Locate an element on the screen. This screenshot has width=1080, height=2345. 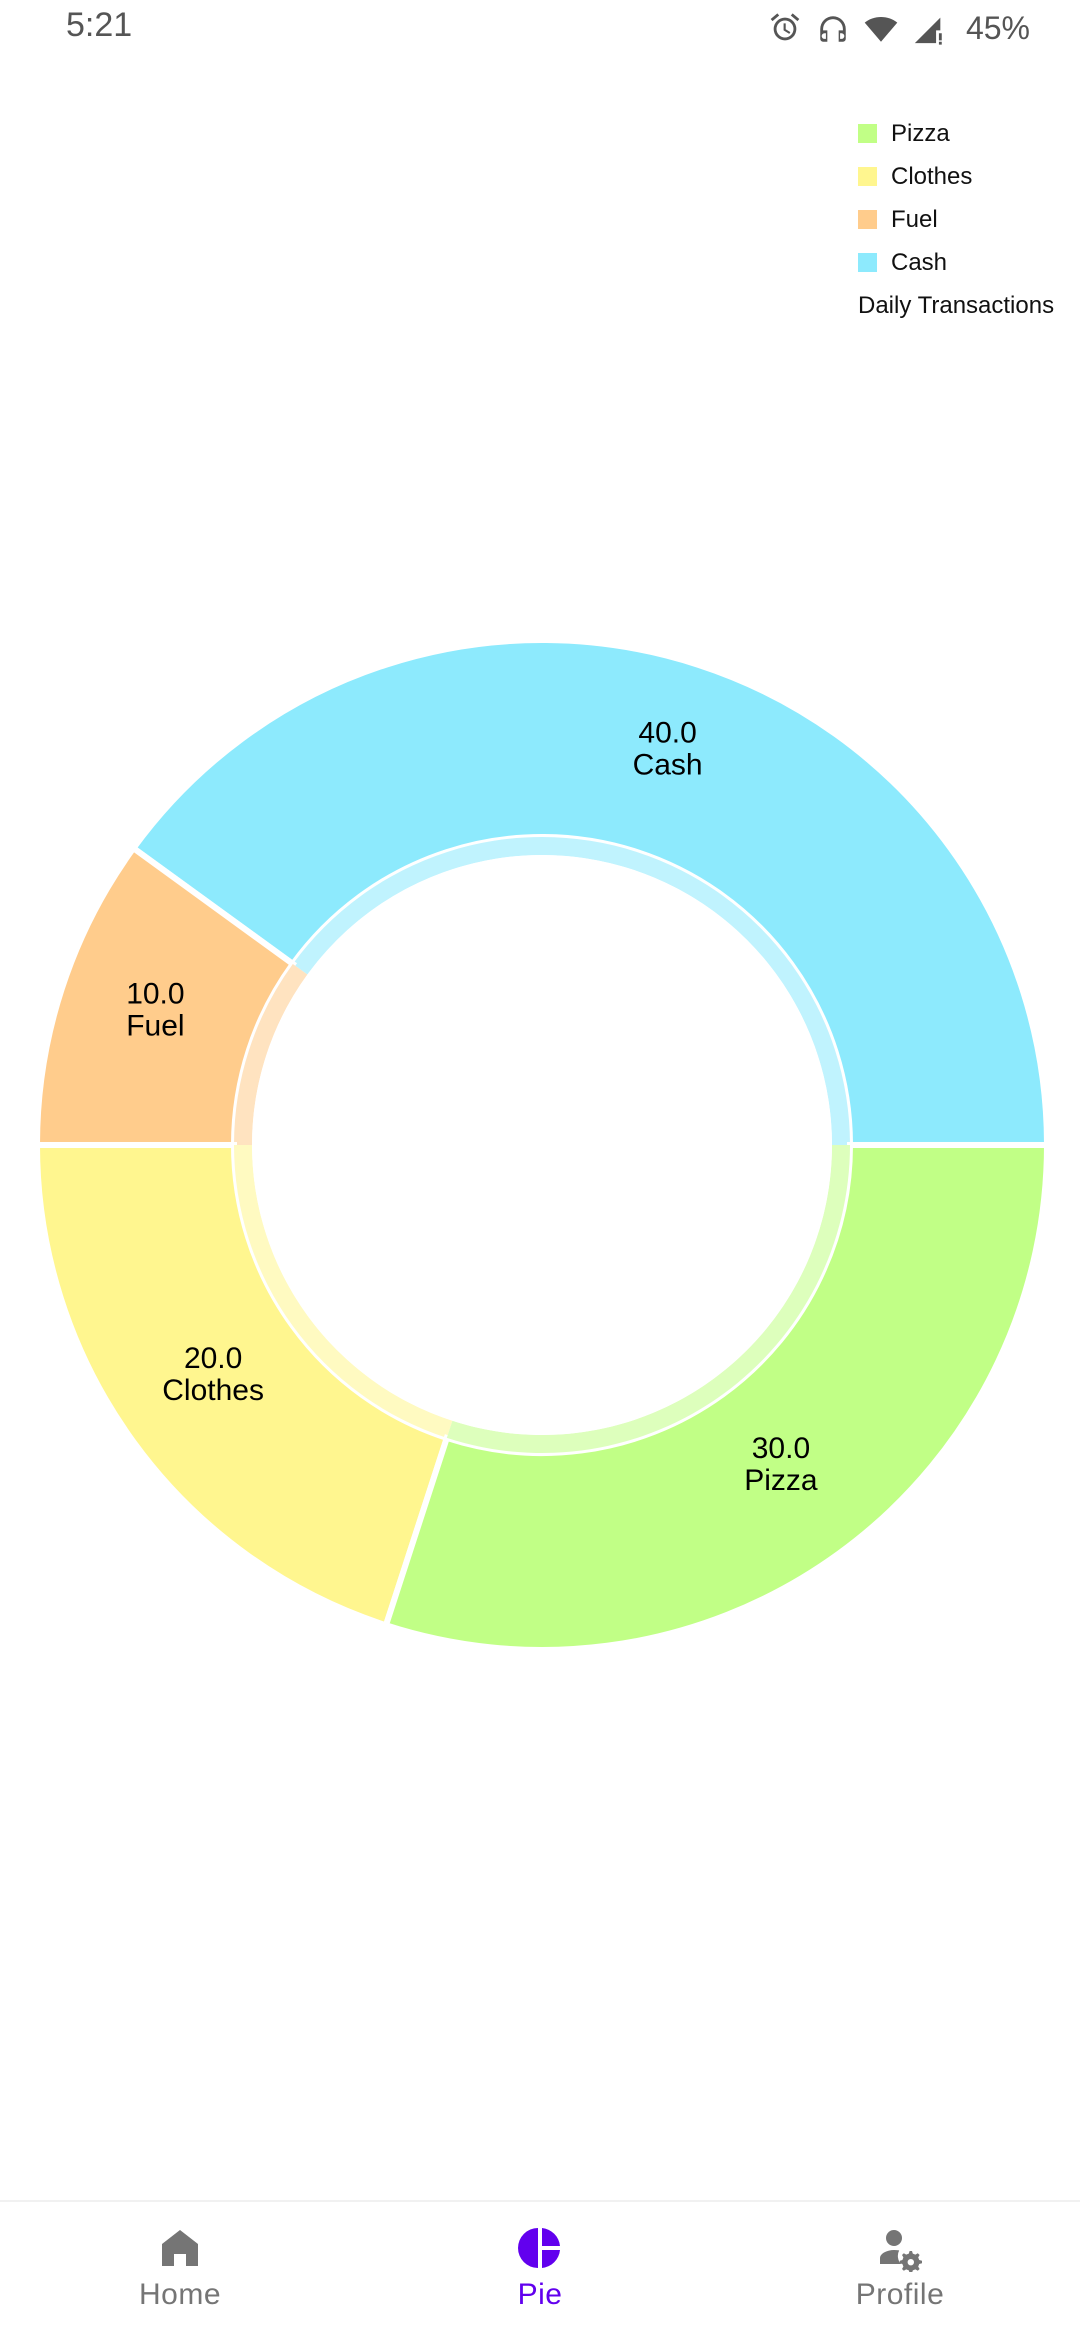
slice-value-pizza: 30.0 is located at coordinates (781, 1448).